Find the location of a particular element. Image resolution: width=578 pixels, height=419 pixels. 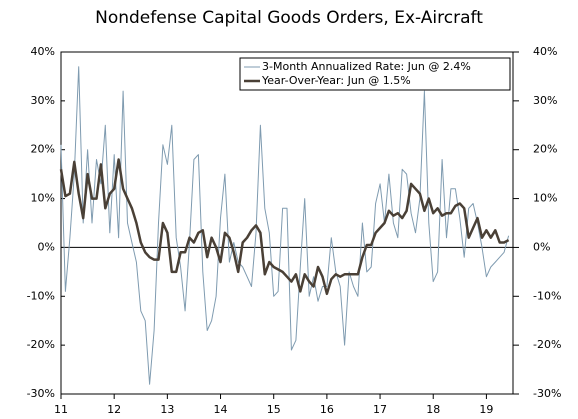

x-tick-label: 12 is located at coordinates (114, 409).